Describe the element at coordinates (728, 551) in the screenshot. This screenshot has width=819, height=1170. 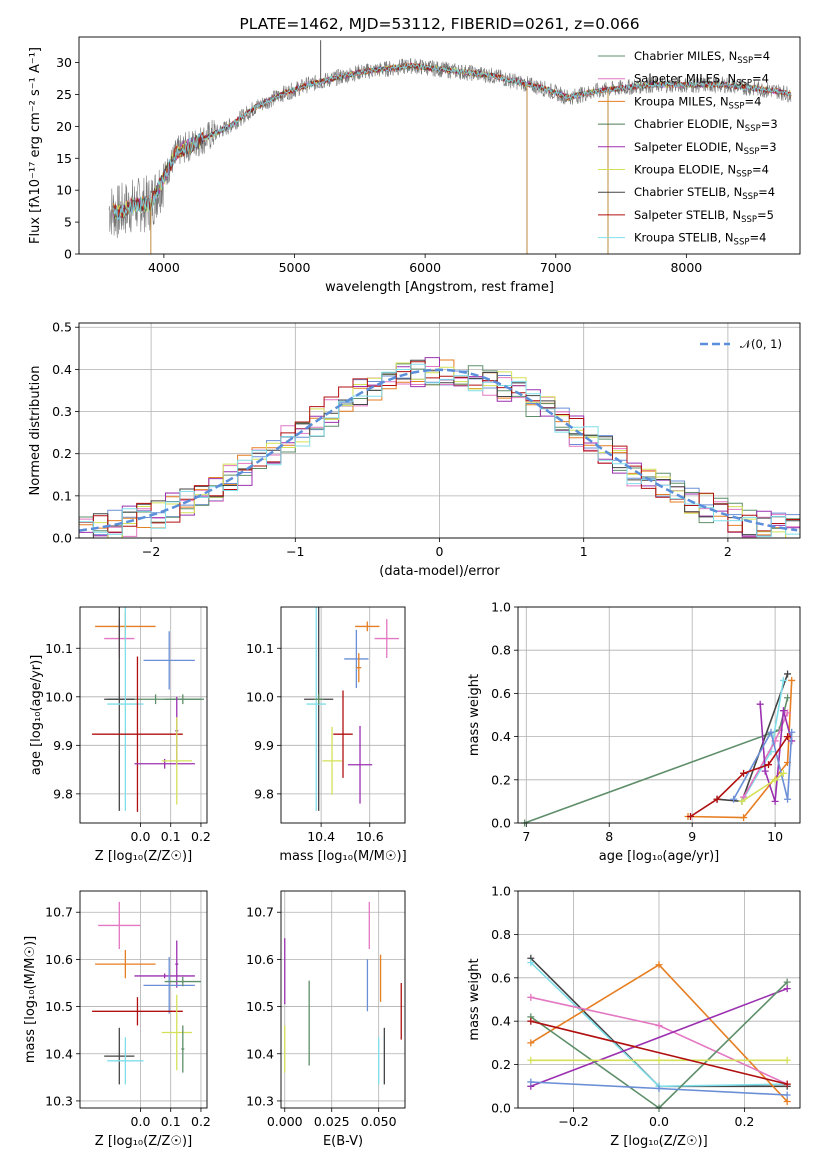
I see `x-tick-label: 2` at that location.